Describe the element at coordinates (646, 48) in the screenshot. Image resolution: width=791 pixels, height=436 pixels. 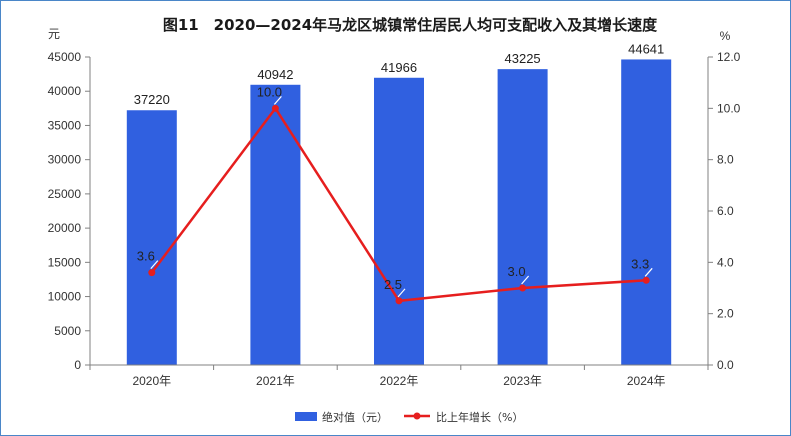
I see `bar-value-label: 44641` at that location.